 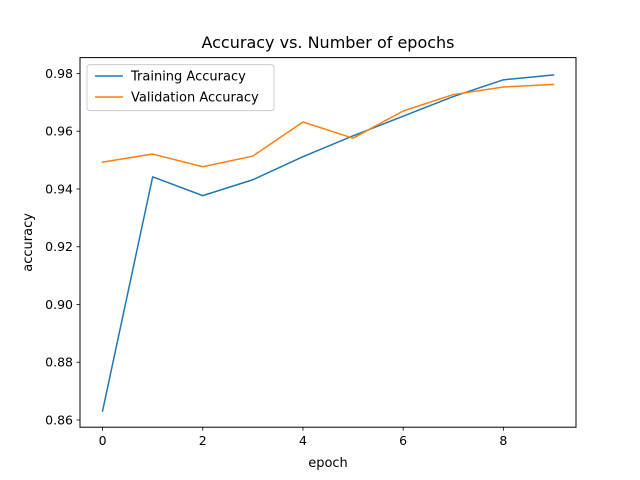 I want to click on x-tick-label: 8, so click(x=503, y=440).